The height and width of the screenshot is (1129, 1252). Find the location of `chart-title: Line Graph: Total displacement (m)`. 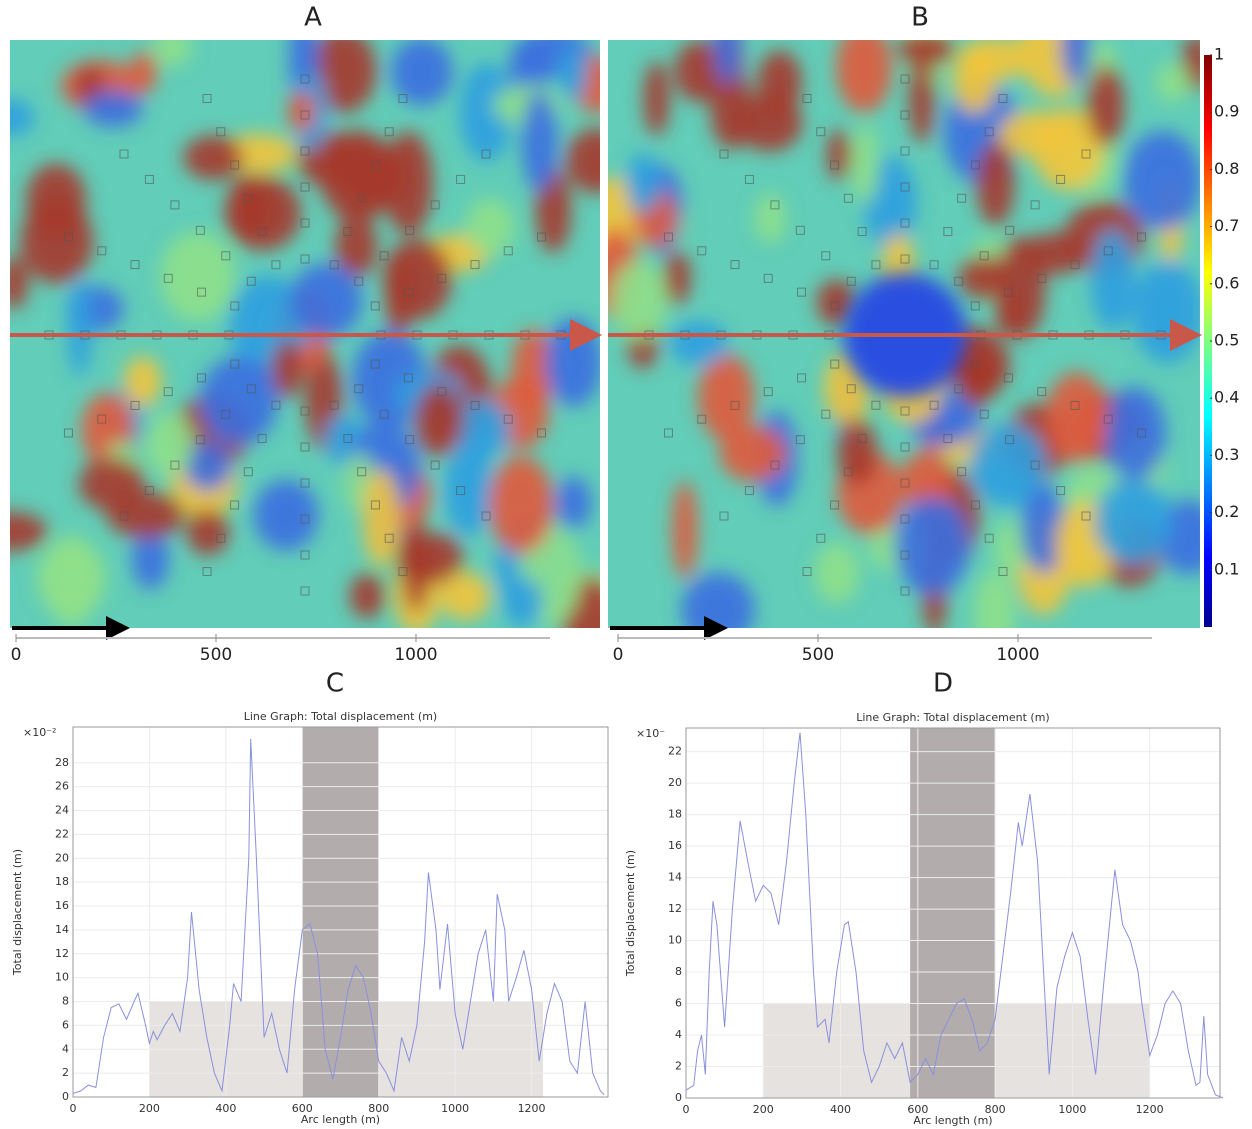

chart-title: Line Graph: Total displacement (m) is located at coordinates (340, 716).